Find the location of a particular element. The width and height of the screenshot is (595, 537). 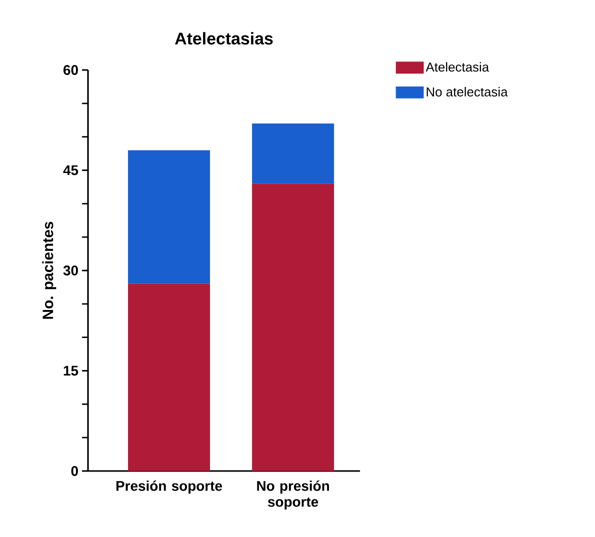

y-tick-label: 15 is located at coordinates (71, 371).